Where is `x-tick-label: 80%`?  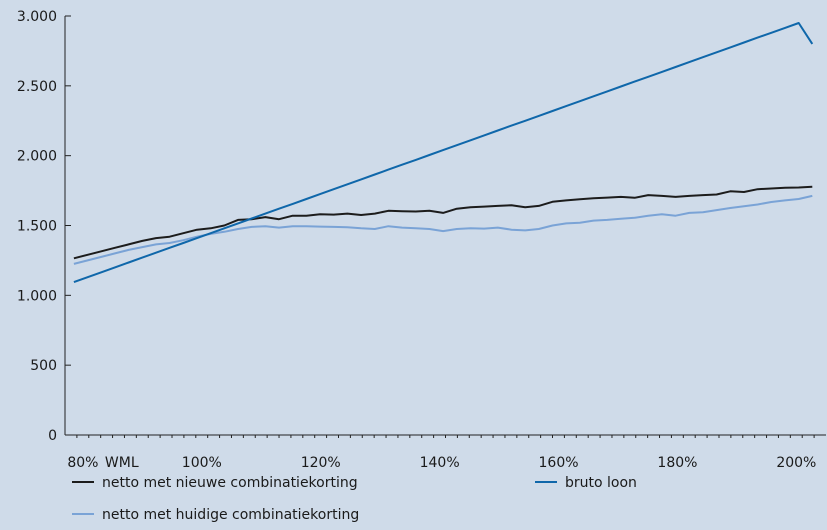
x-tick-label: 80% is located at coordinates (82, 463).